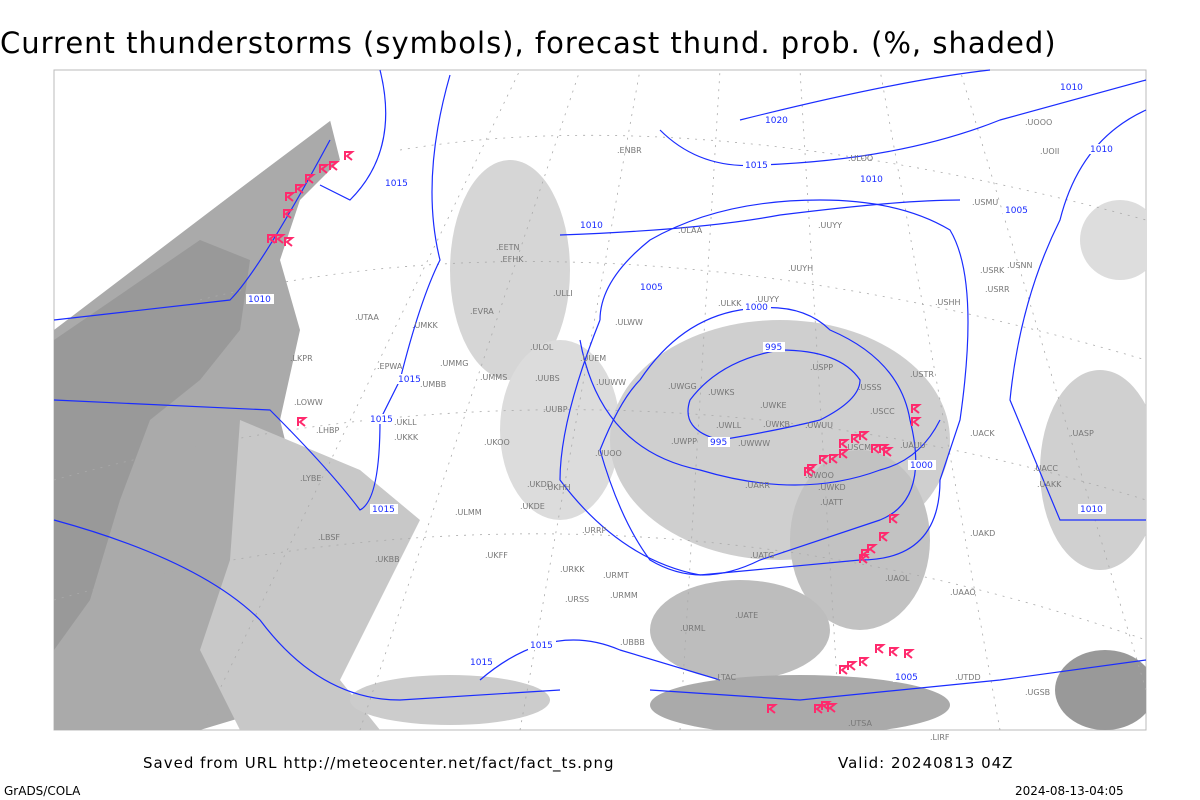 The image size is (1200, 800). What do you see at coordinates (773, 405) in the screenshot?
I see `station-label: .UWKE` at bounding box center [773, 405].